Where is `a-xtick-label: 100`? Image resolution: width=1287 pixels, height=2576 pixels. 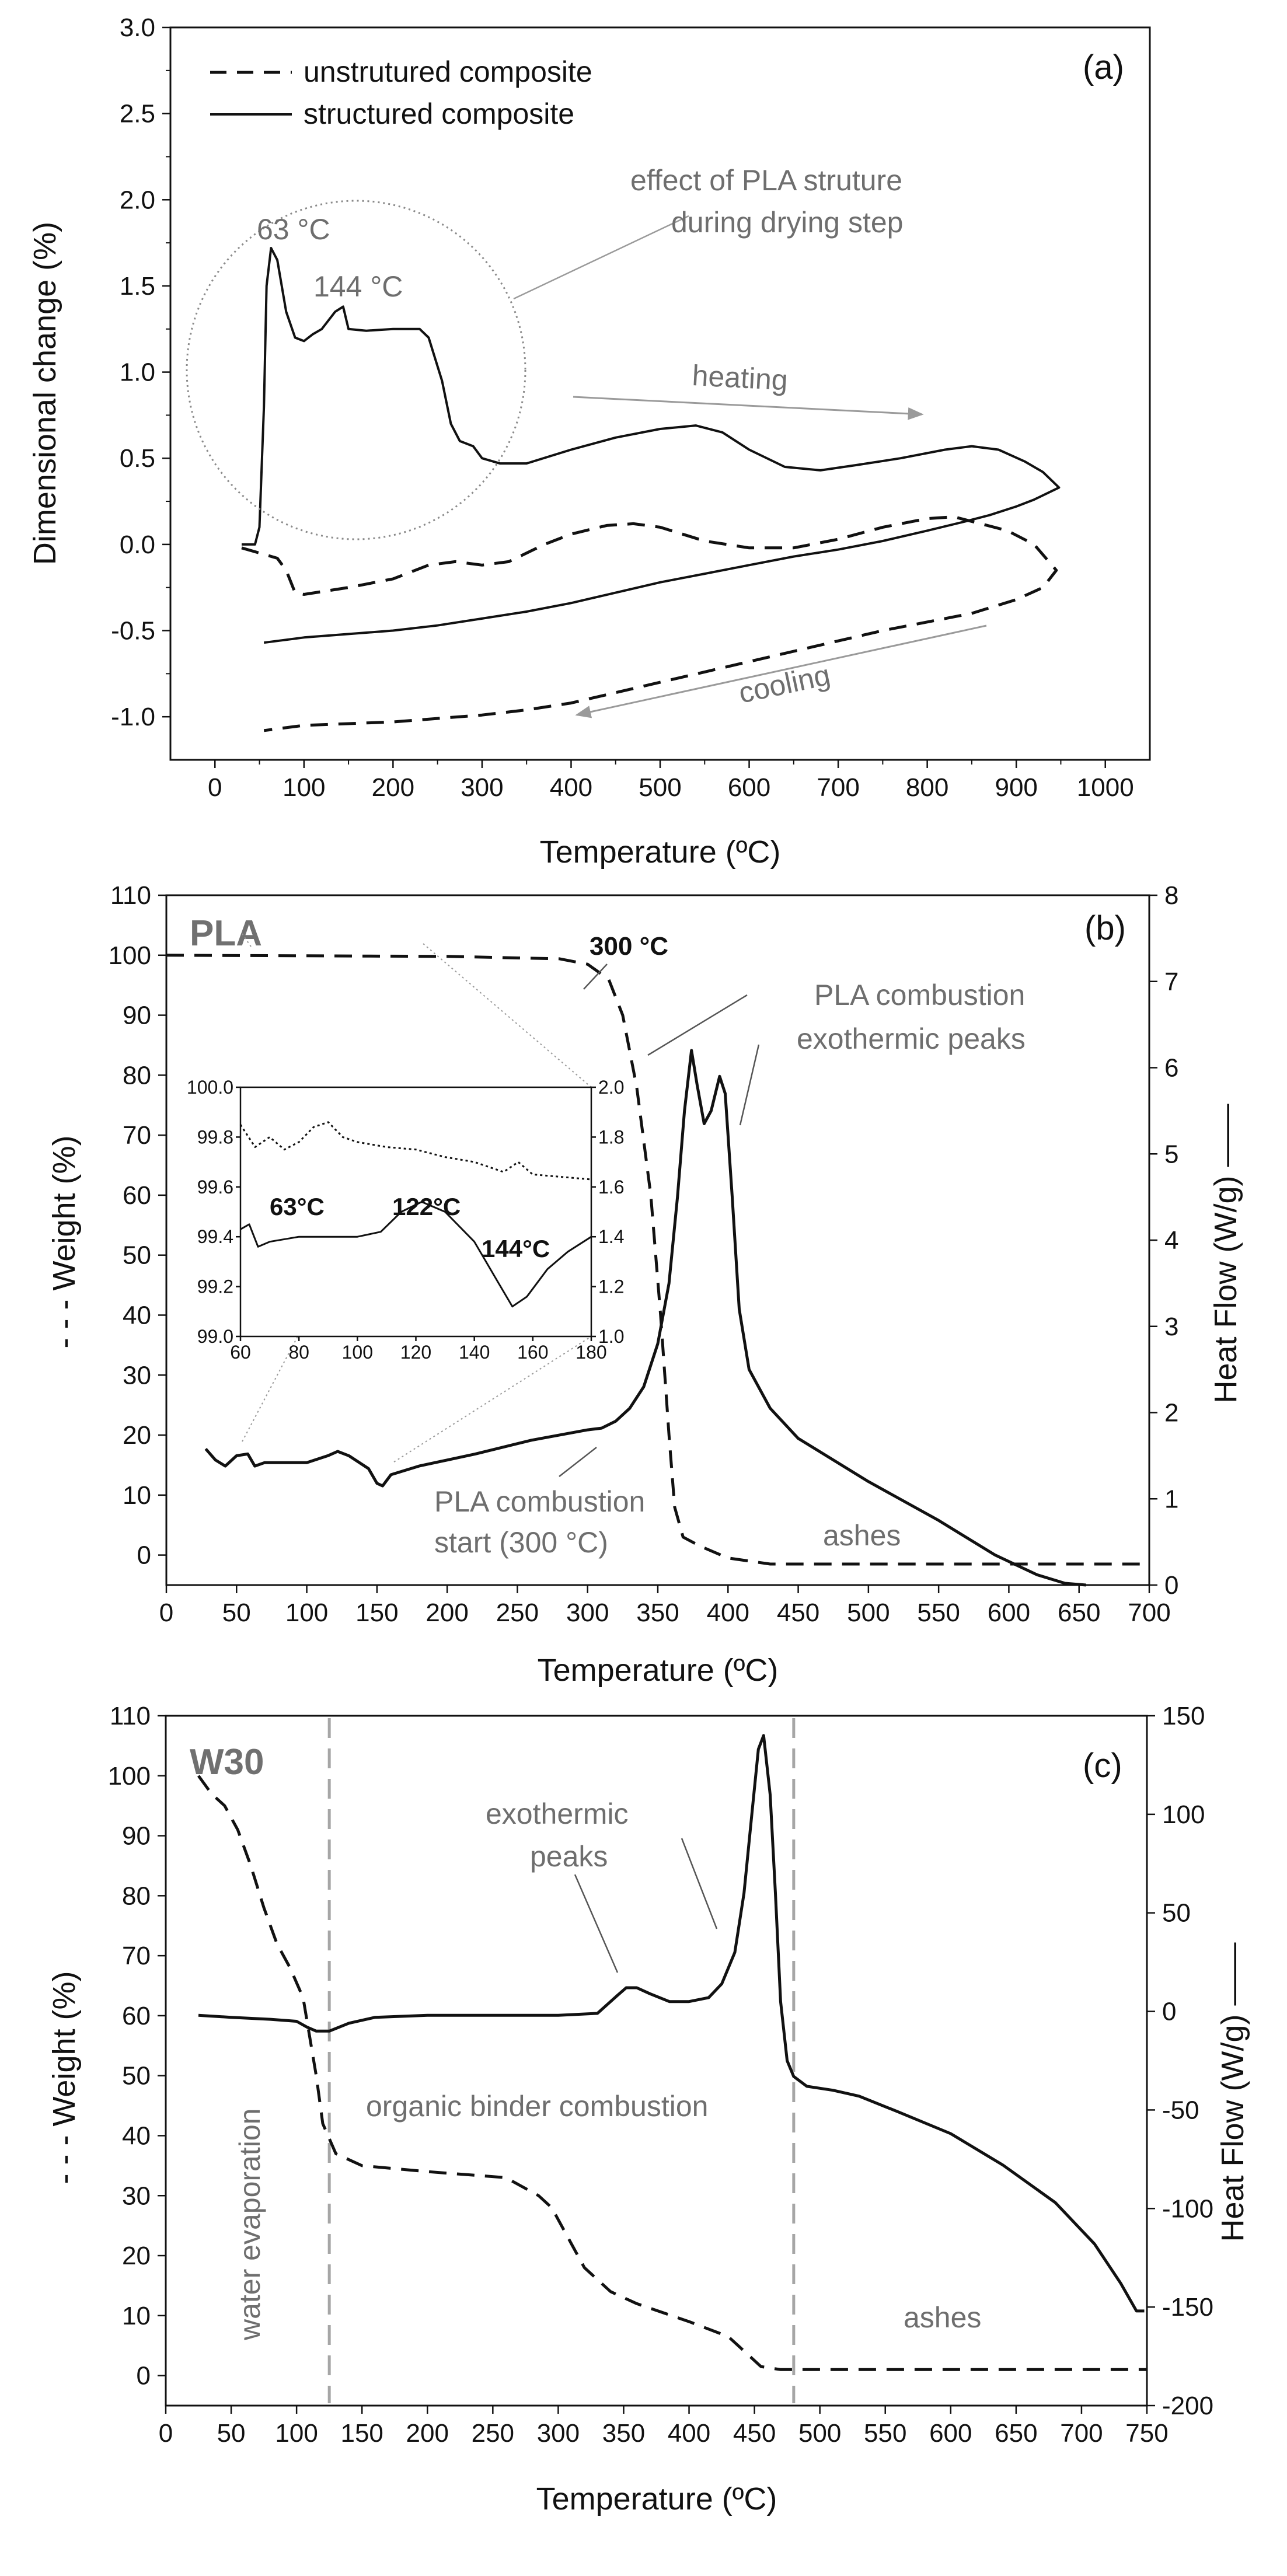
a-xtick-label: 100 is located at coordinates (304, 787).